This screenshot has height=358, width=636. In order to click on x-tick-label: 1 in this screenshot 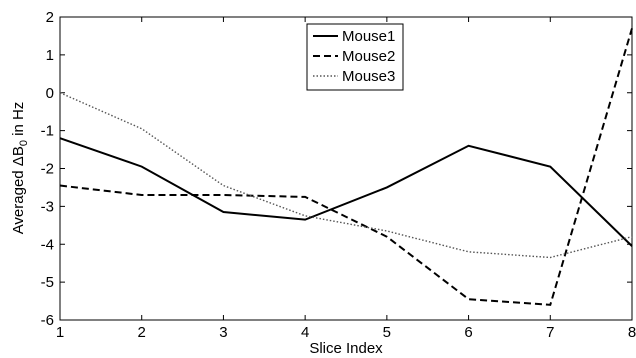, I will do `click(60, 332)`.